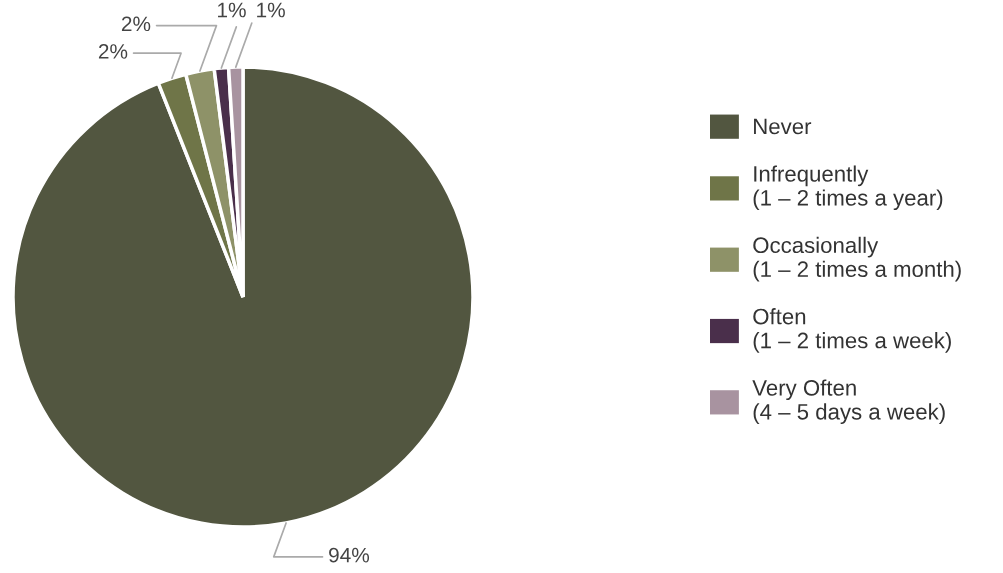 The width and height of the screenshot is (1003, 573). Describe the element at coordinates (857, 259) in the screenshot. I see `legend-label: Occasionally (1 – 2 times a month)` at that location.